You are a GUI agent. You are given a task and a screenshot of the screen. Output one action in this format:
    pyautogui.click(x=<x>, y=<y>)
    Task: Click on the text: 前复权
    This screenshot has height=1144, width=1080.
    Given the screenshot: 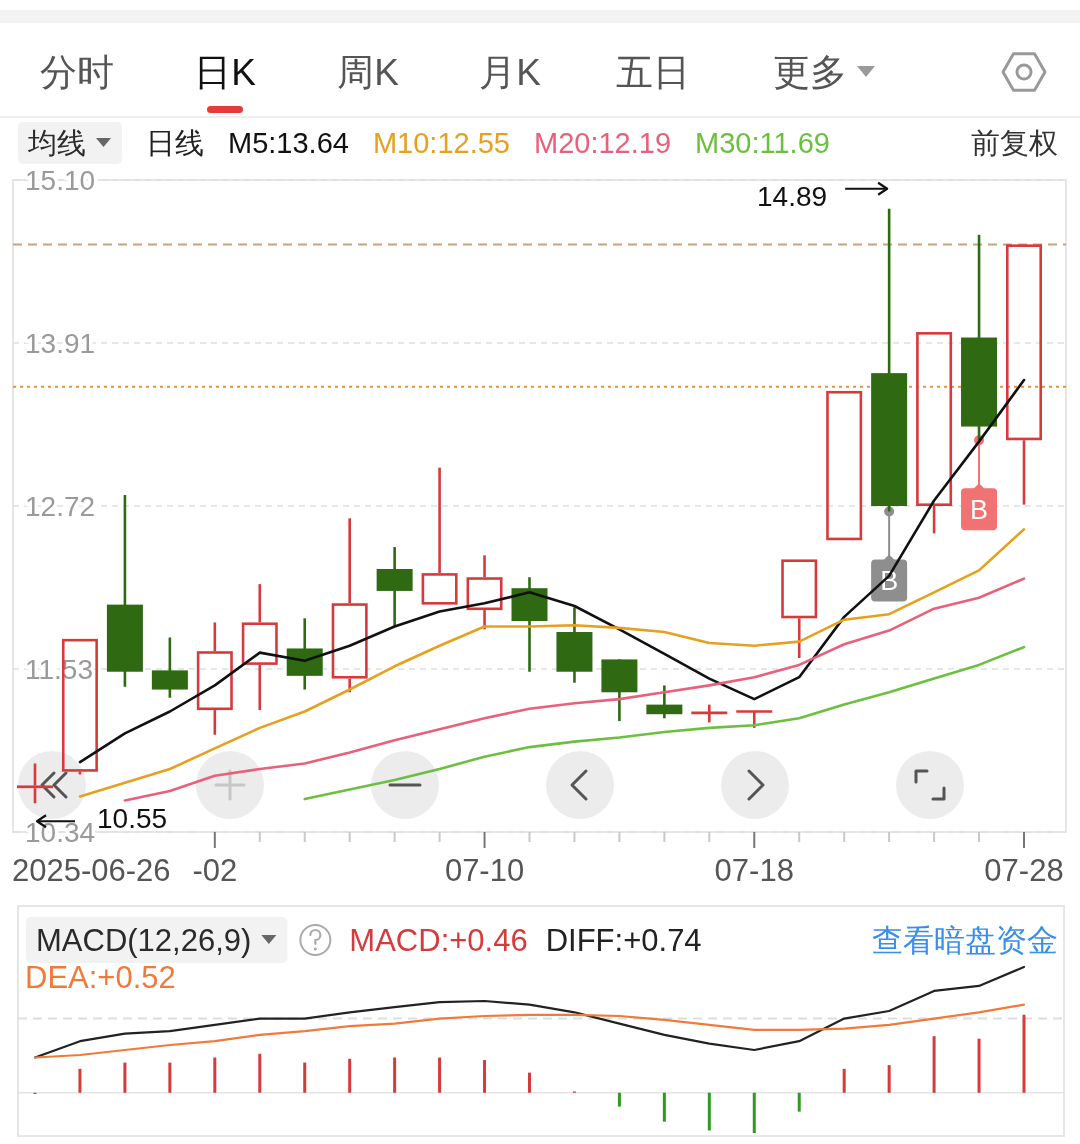 What is the action you would take?
    pyautogui.click(x=1014, y=143)
    